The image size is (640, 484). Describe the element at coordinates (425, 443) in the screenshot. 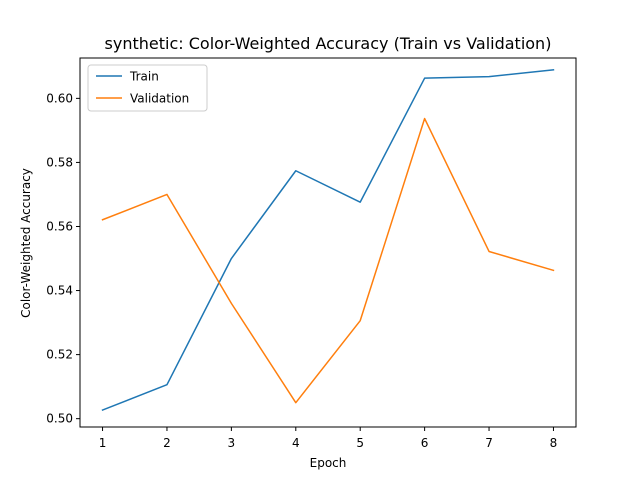

I see `x-tick-label-6: 6` at that location.